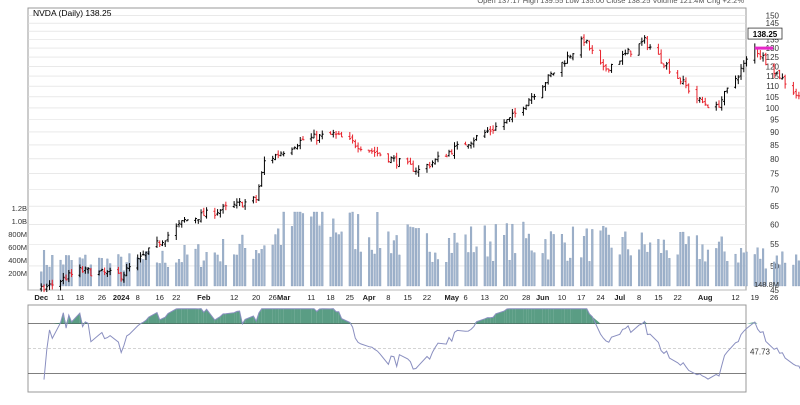  What do you see at coordinates (102, 297) in the screenshot?
I see `x-tick-label: 26` at bounding box center [102, 297].